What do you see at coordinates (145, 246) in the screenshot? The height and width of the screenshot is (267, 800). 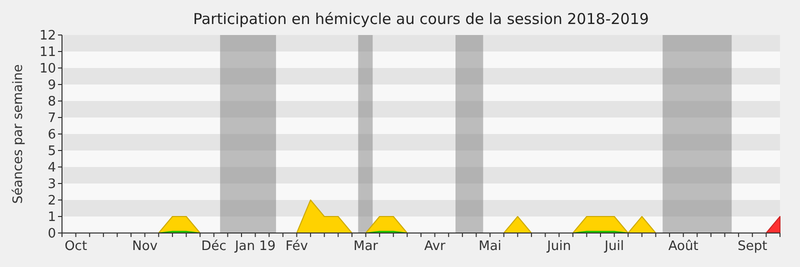 I see `x-tick-label: Nov` at bounding box center [145, 246].